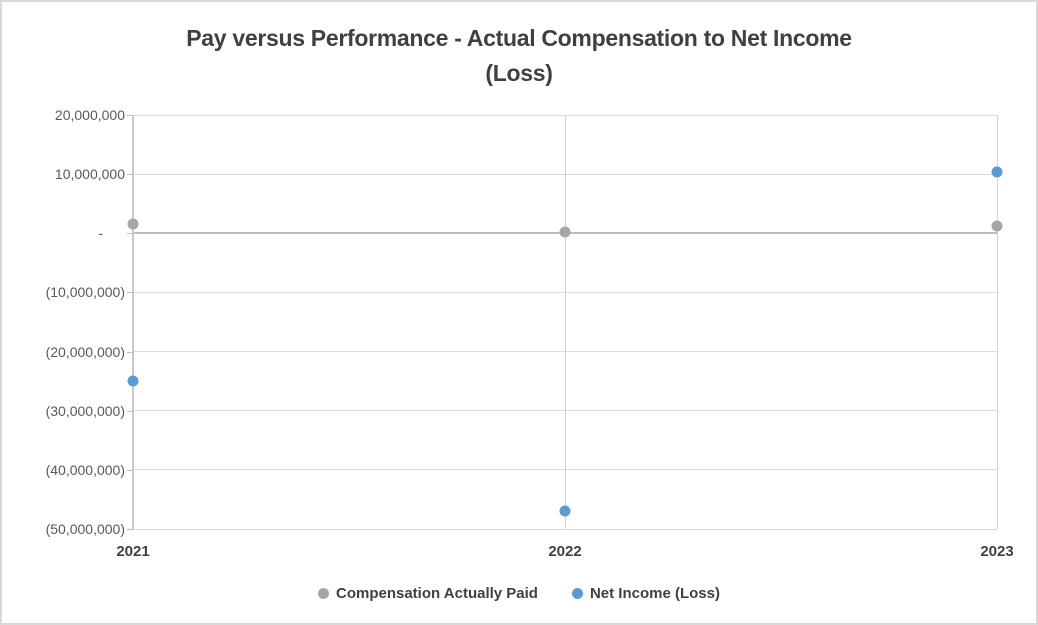 The height and width of the screenshot is (625, 1038). What do you see at coordinates (133, 551) in the screenshot?
I see `x-axis-label: 2021` at bounding box center [133, 551].